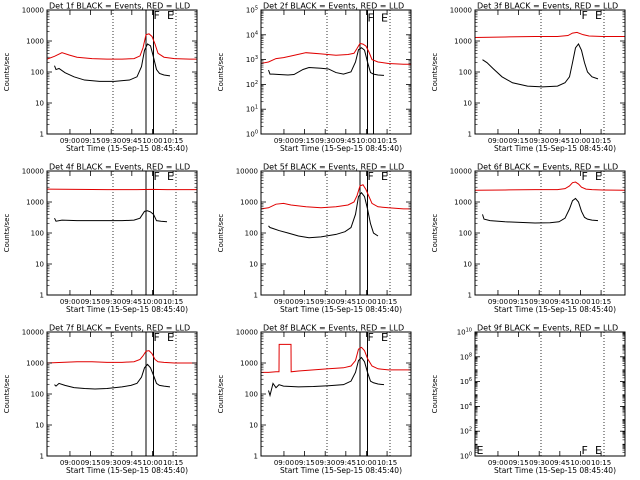 Image resolution: width=640 pixels, height=480 pixels. What do you see at coordinates (333, 6) in the screenshot?
I see `panel-title: Det 2f BLACK = Events, RED = LLD` at bounding box center [333, 6].